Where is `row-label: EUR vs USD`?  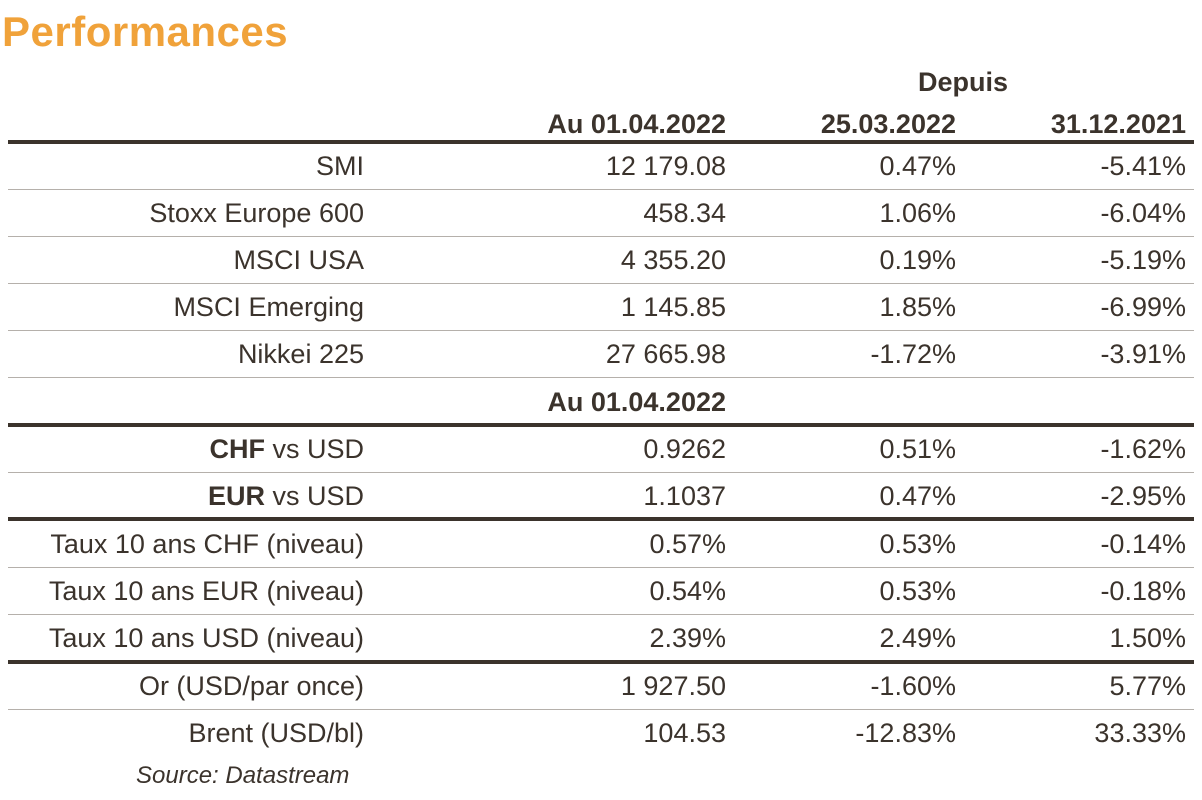
row-label: EUR vs USD is located at coordinates (286, 496).